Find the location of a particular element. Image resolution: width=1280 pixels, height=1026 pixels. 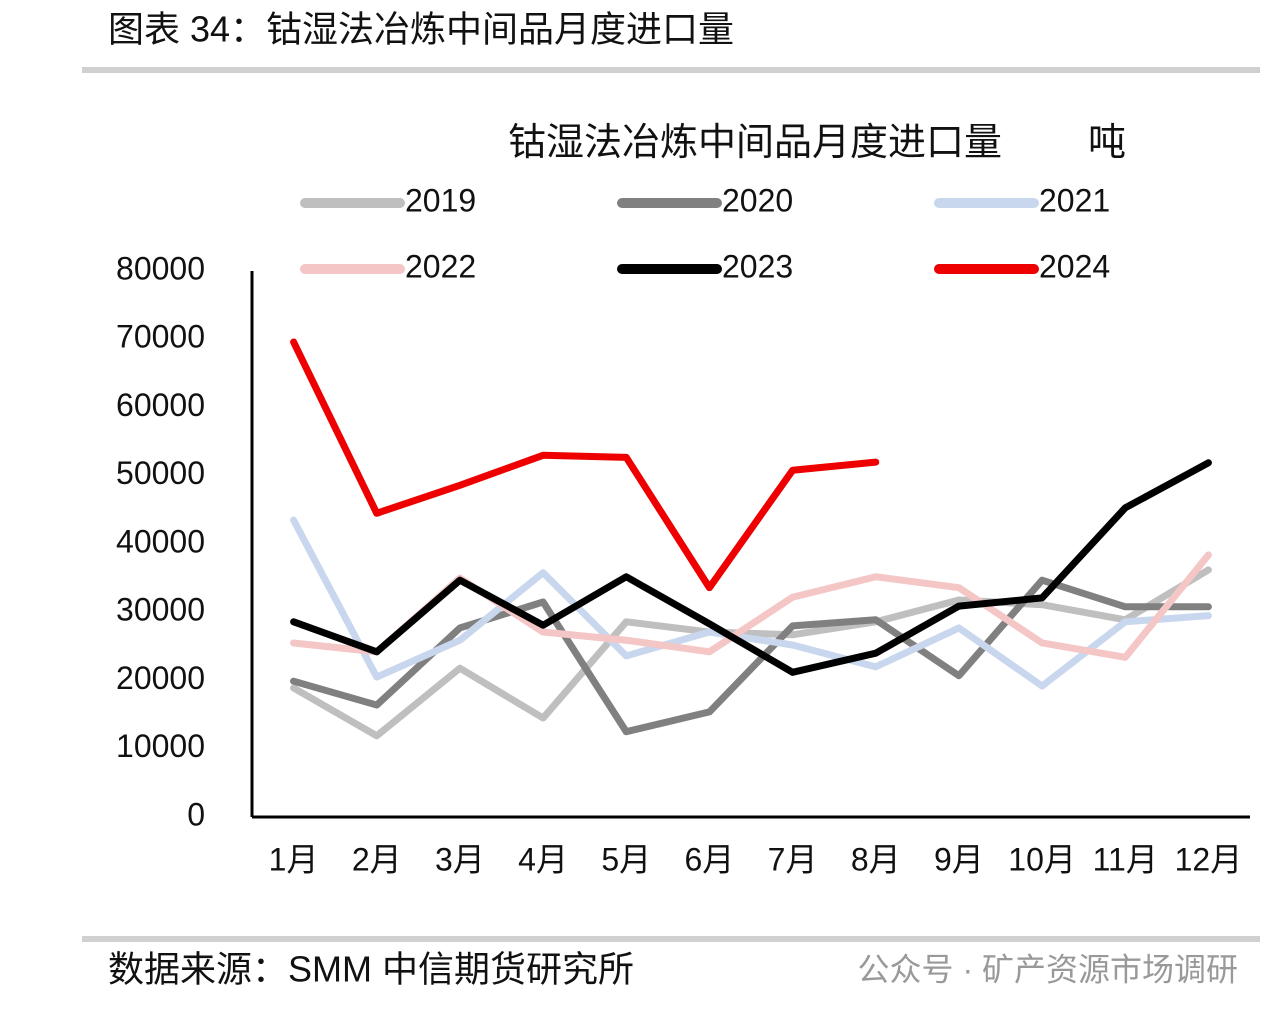

figure-header: 图表 34：钴湿法冶炼中间品月度进口量 is located at coordinates (421, 29).